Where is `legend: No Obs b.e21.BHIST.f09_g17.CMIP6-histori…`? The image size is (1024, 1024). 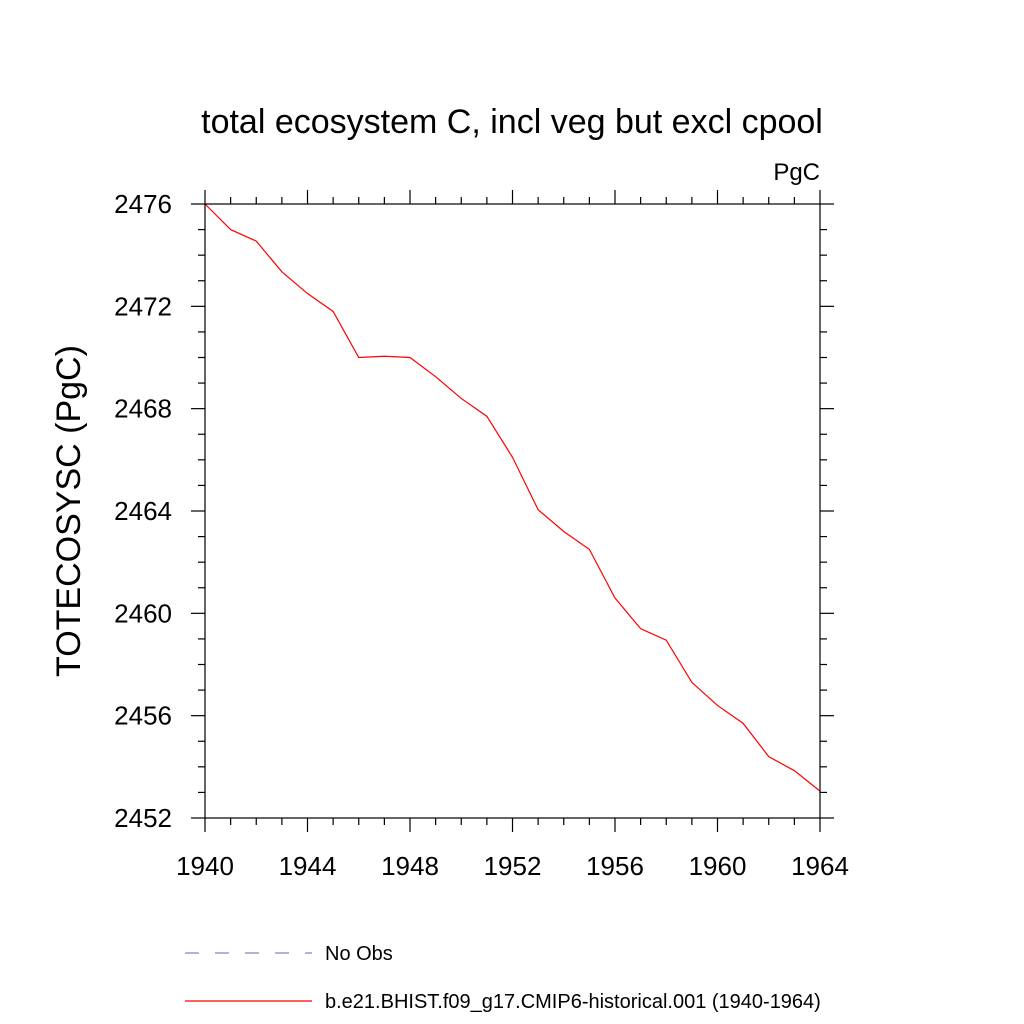 legend: No Obs b.e21.BHIST.f09_g17.CMIP6-histori… is located at coordinates (503, 978).